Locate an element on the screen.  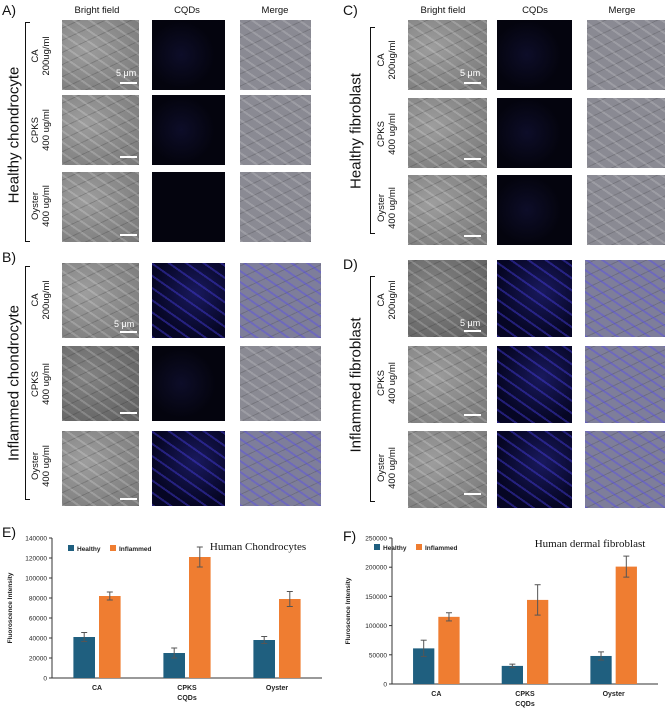
legend-label-inflammed: Inflammed is located at coordinates (135, 549).